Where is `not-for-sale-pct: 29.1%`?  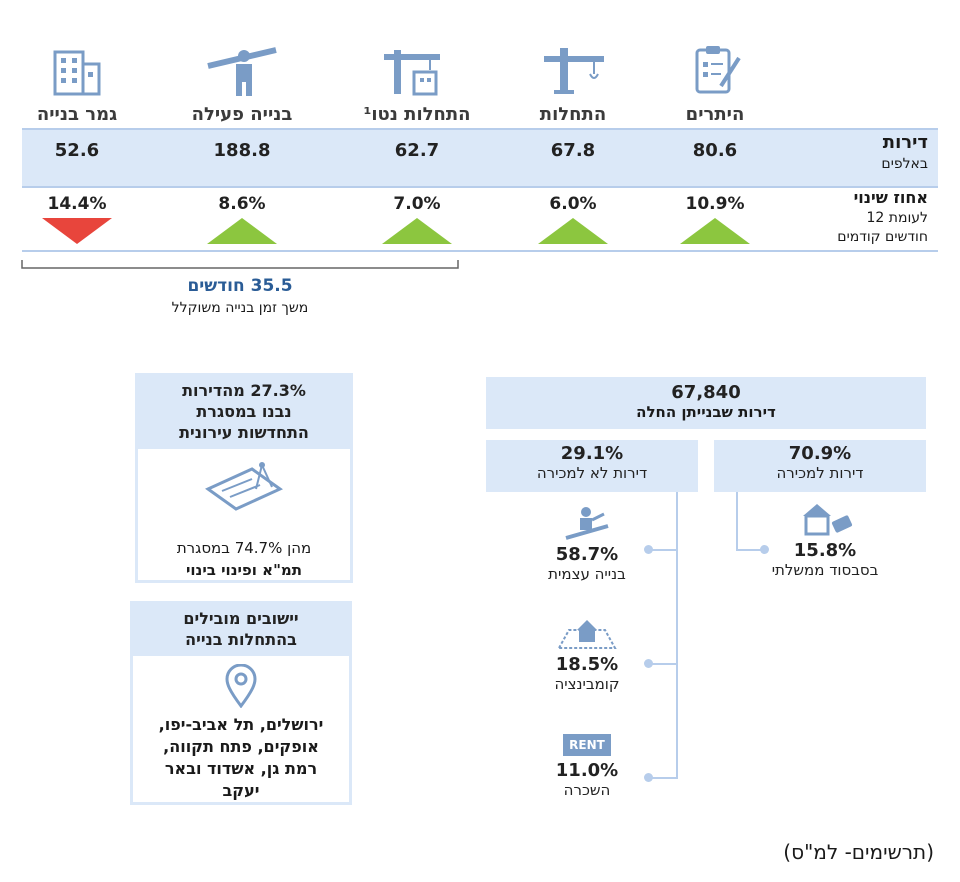 not-for-sale-pct: 29.1% is located at coordinates (592, 453).